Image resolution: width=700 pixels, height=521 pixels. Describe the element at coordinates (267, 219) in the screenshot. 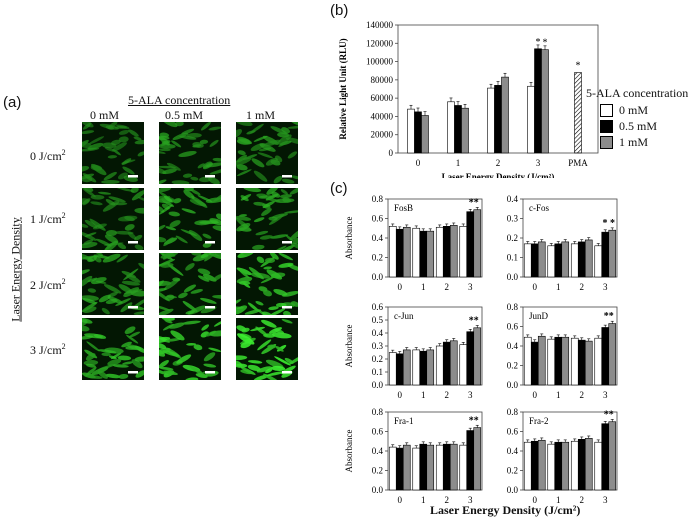

I see `micrograph-tile-r1-c2` at that location.